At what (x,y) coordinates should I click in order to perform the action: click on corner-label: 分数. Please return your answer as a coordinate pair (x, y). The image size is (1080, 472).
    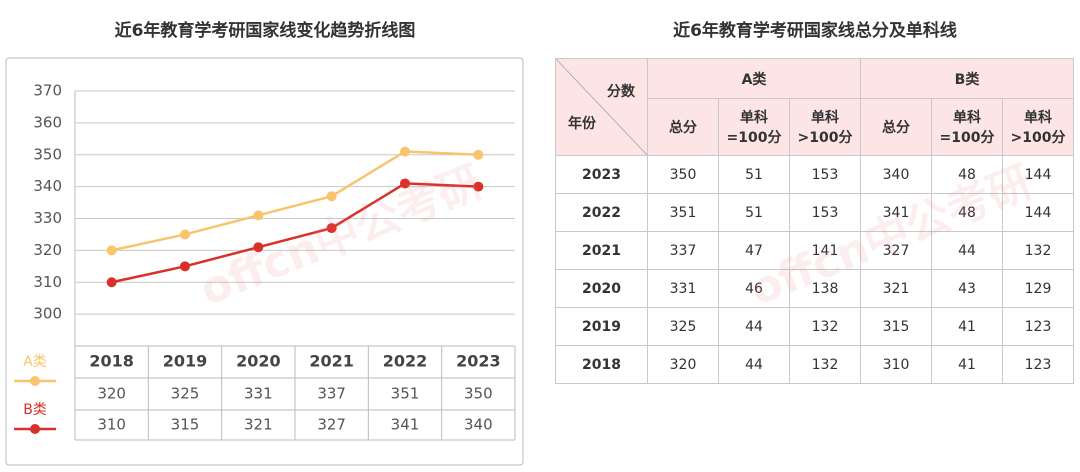
    Looking at the image, I should click on (621, 92).